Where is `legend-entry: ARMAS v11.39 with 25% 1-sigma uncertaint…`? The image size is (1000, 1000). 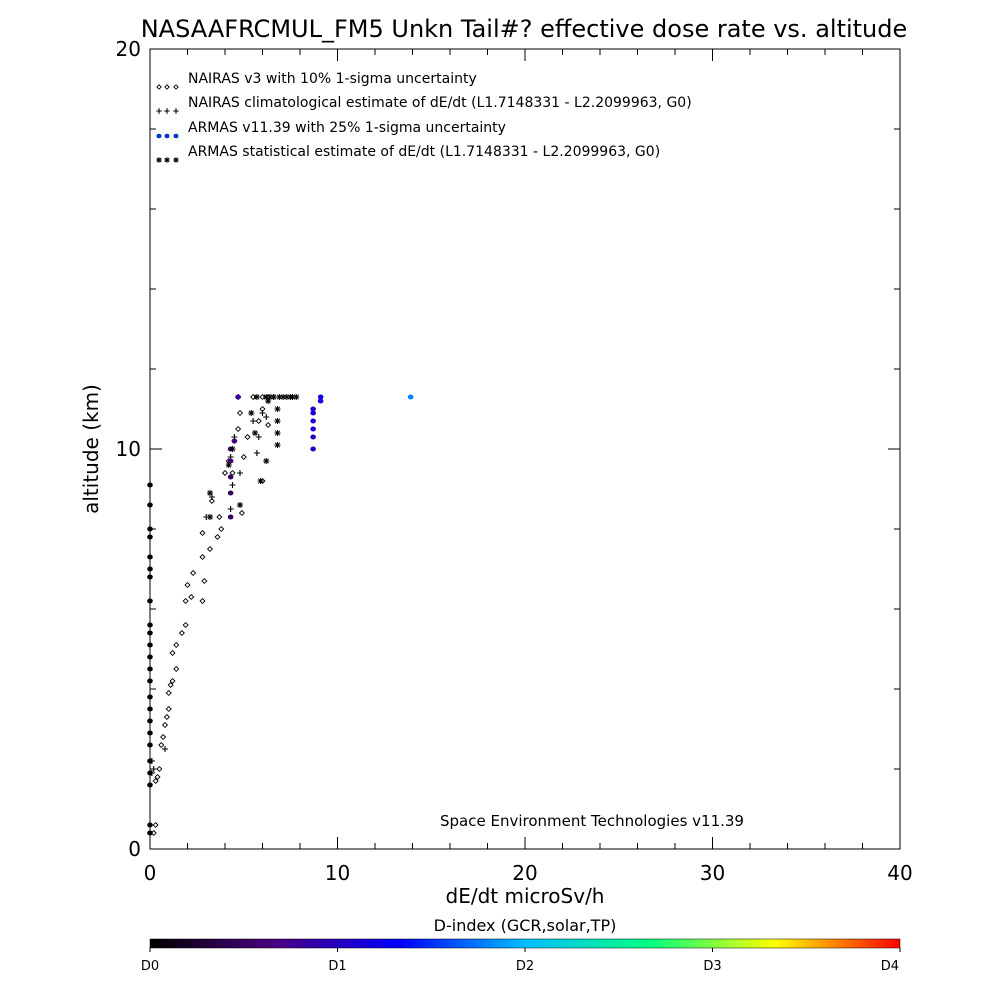
legend-entry: ARMAS v11.39 with 25% 1-sigma uncertaint… is located at coordinates (331, 129).